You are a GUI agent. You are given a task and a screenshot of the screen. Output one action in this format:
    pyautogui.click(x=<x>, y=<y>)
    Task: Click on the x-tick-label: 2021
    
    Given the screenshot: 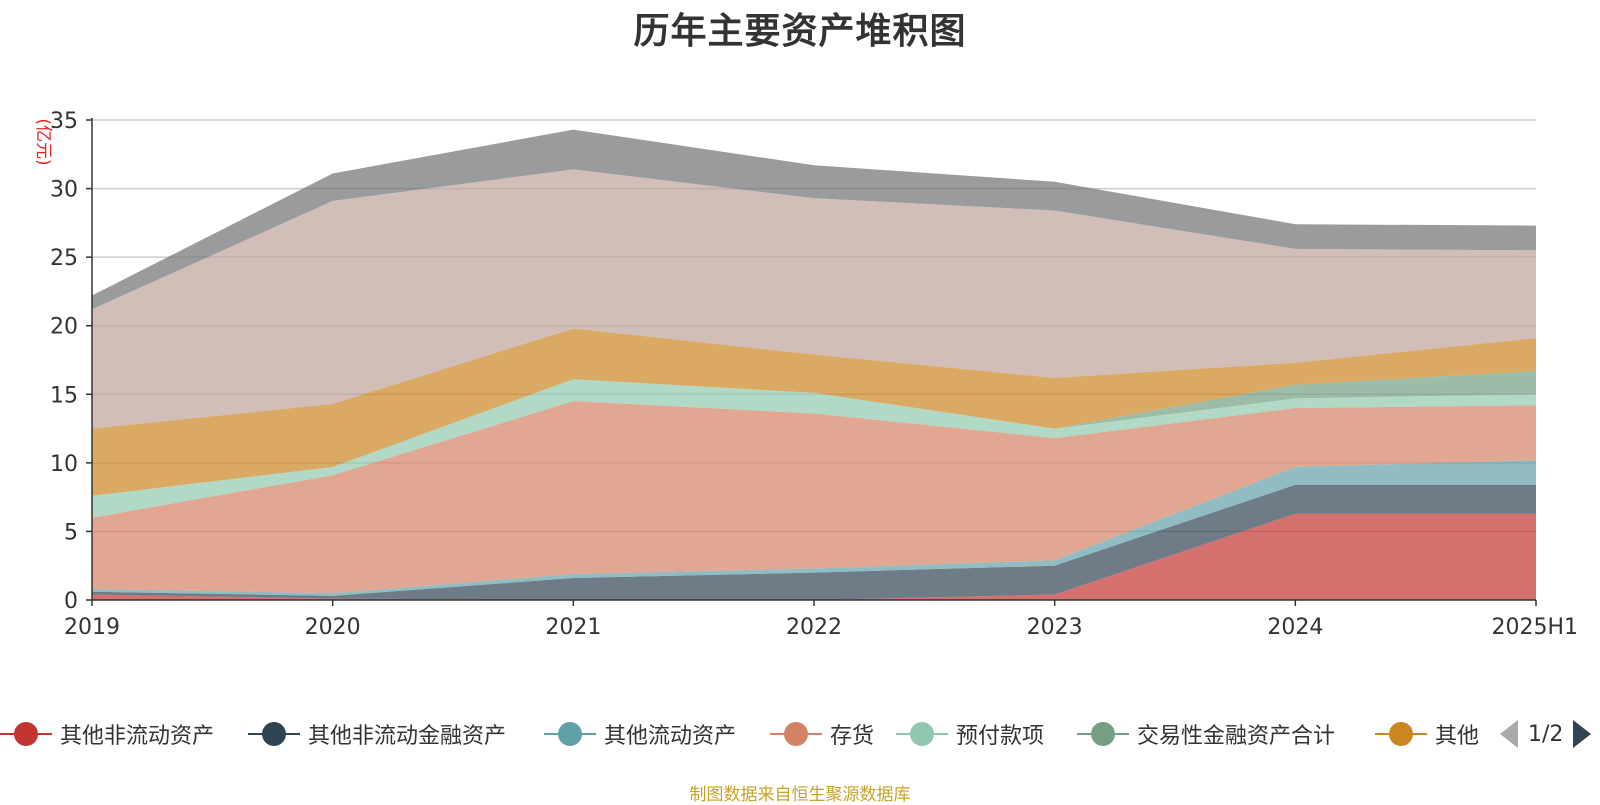 What is the action you would take?
    pyautogui.click(x=573, y=627)
    